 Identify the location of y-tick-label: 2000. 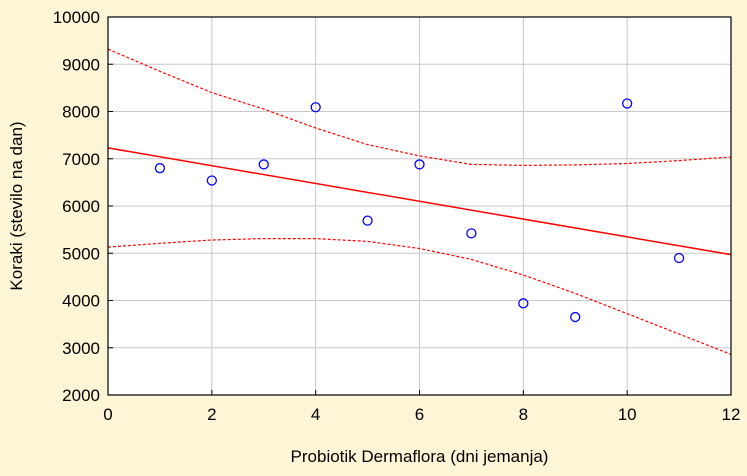
(81, 395).